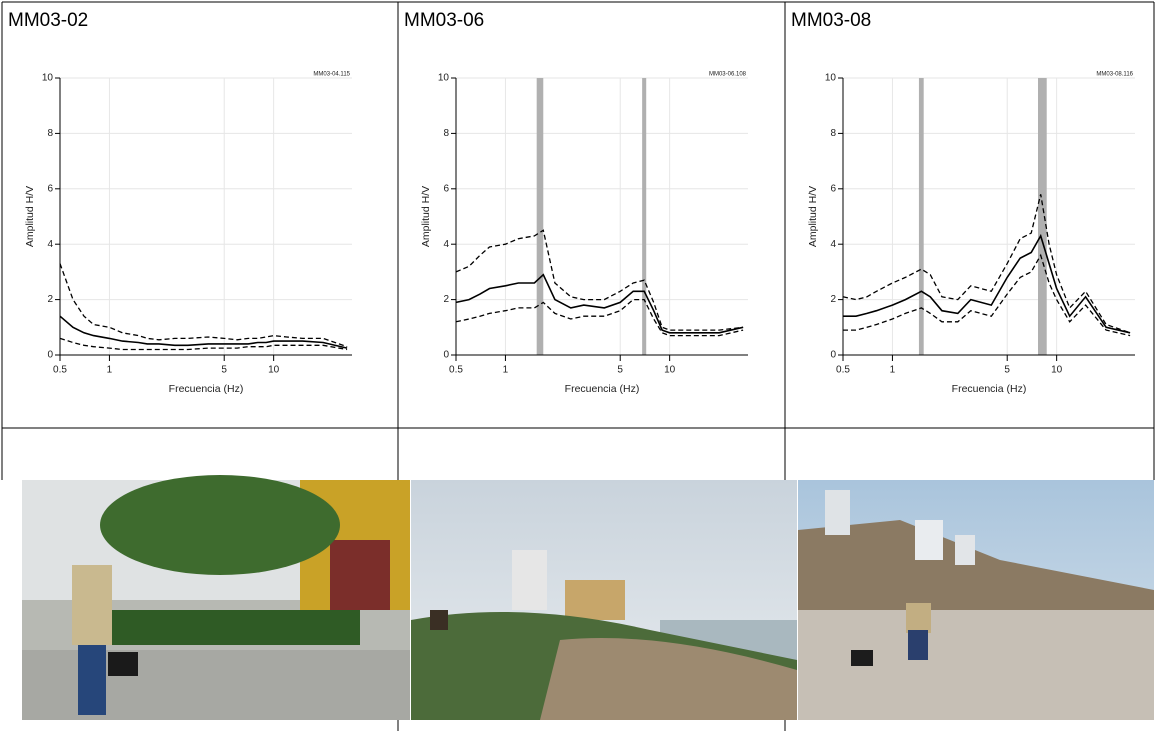 This screenshot has width=1156, height=731. I want to click on cell-header: MM03-08, so click(831, 20).